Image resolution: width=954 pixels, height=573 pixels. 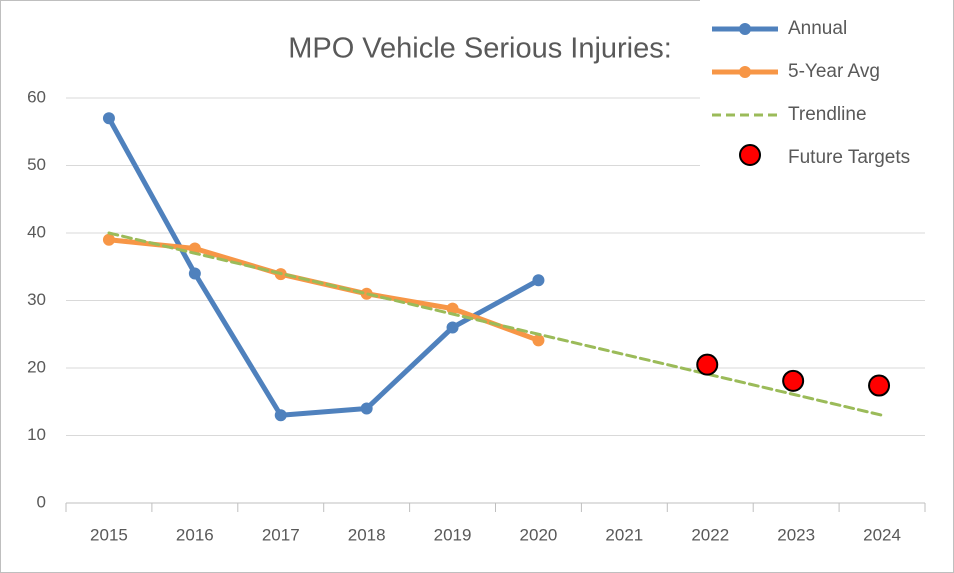 I want to click on x-tick-label: 2020, so click(x=539, y=534).